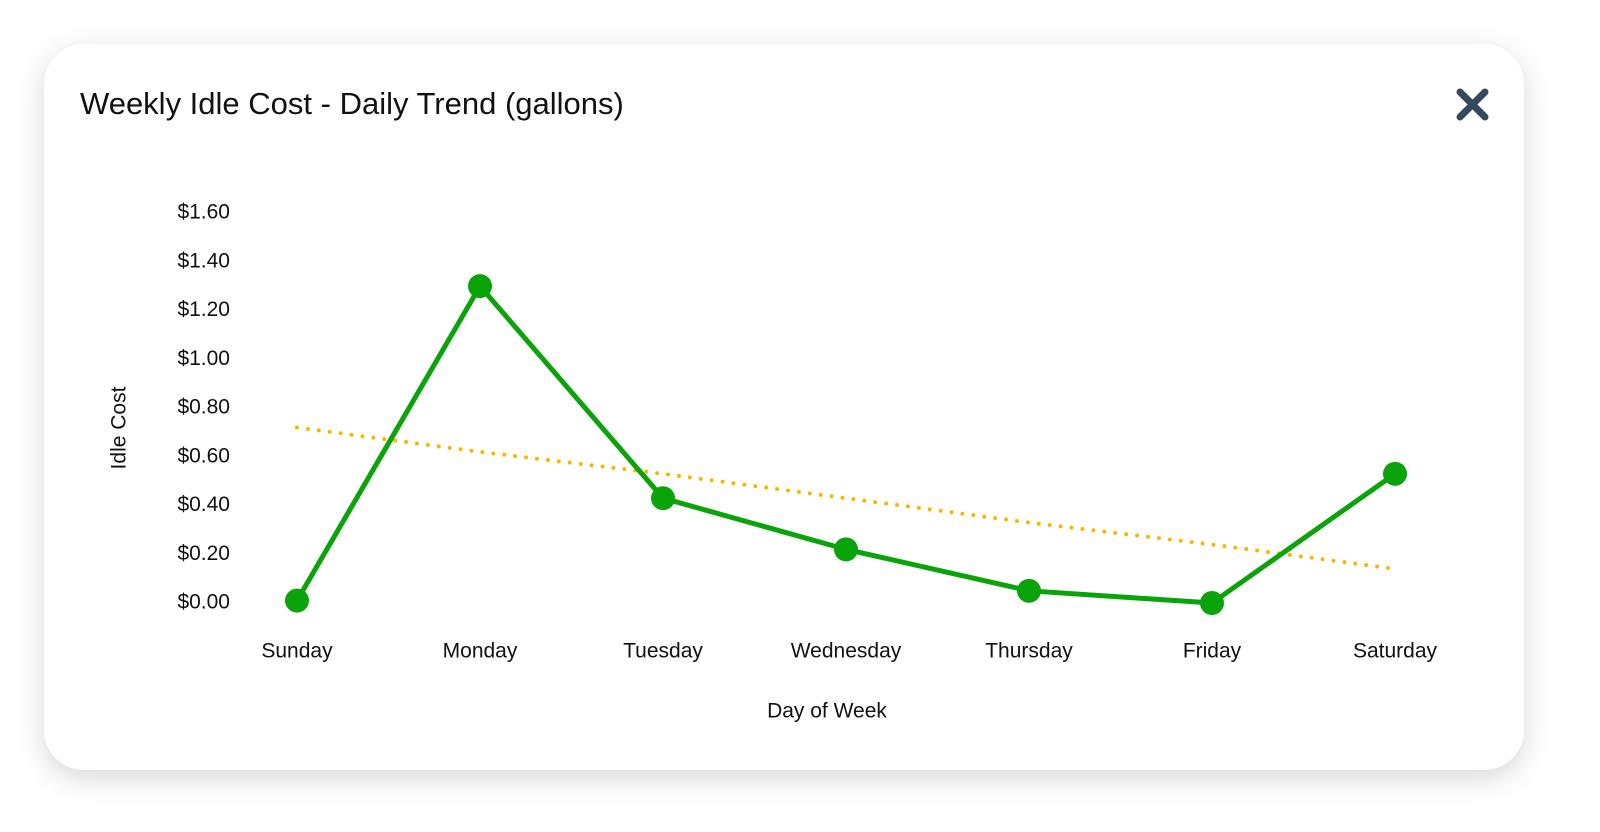  Describe the element at coordinates (203, 504) in the screenshot. I see `y-tick-label: $0.40` at that location.